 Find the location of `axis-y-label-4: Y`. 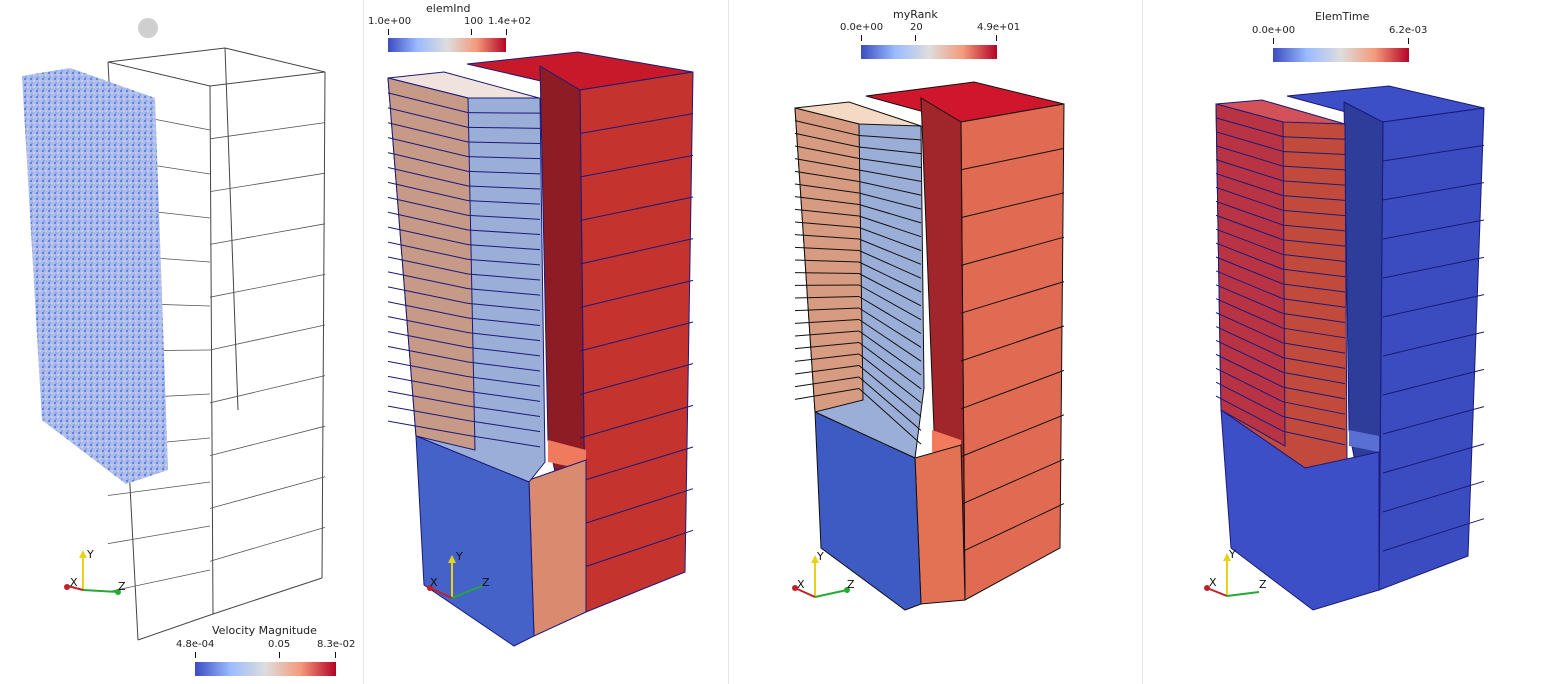

axis-y-label-4: Y is located at coordinates (1232, 554).